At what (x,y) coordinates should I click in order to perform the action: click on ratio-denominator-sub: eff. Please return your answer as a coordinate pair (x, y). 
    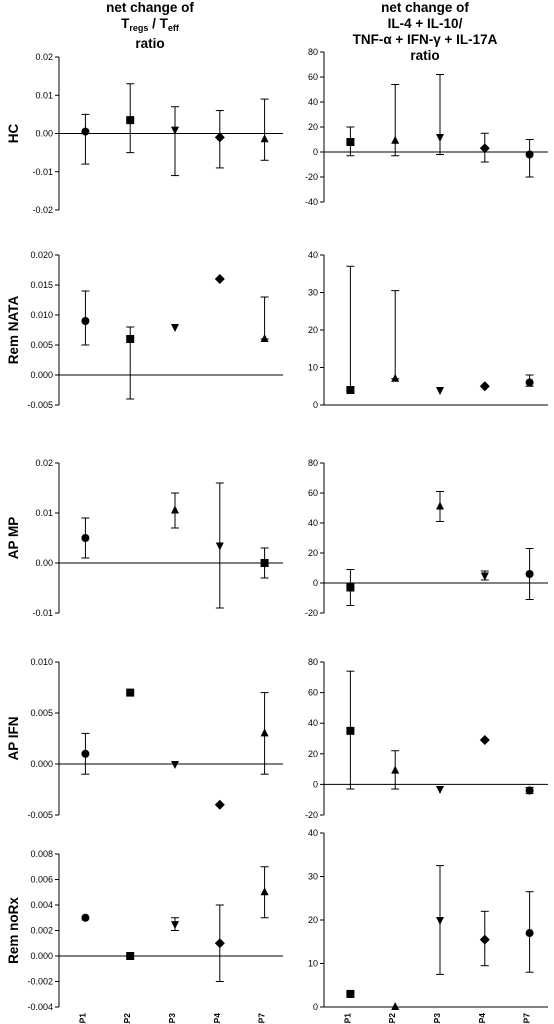
    Looking at the image, I should click on (173, 28).